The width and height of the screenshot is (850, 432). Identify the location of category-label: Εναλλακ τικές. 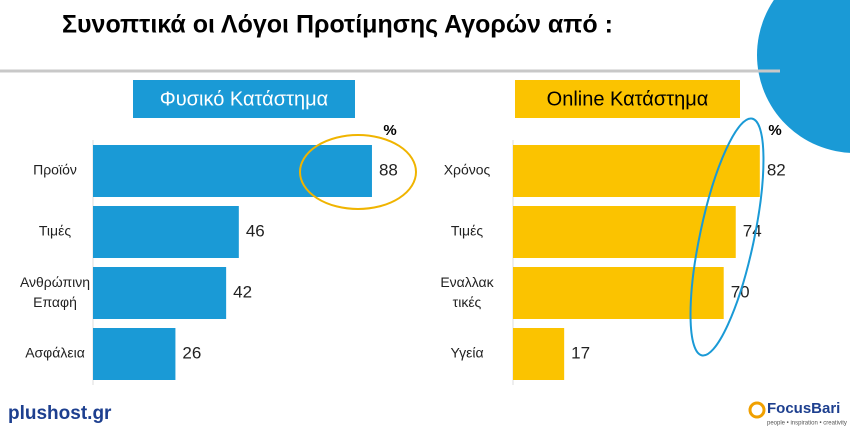
(467, 292).